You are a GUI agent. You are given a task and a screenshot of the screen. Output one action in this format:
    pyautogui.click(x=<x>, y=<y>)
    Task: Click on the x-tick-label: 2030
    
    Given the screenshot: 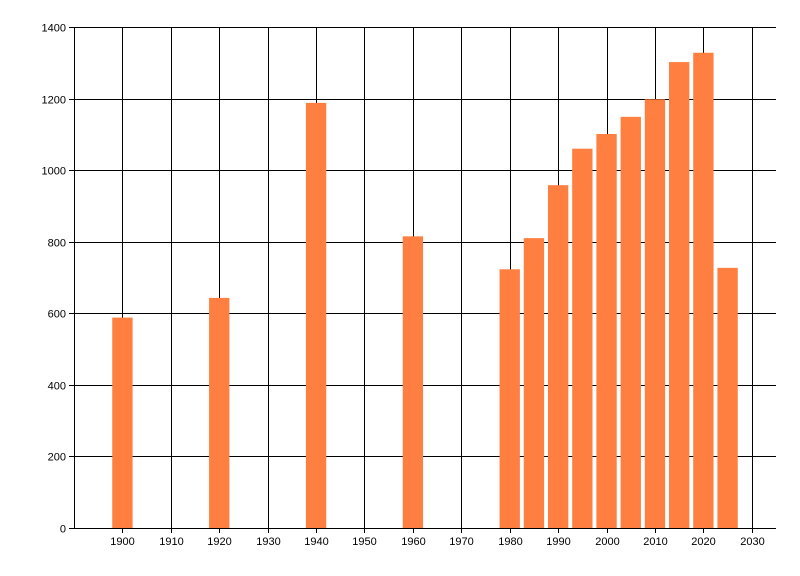 What is the action you would take?
    pyautogui.click(x=752, y=542)
    